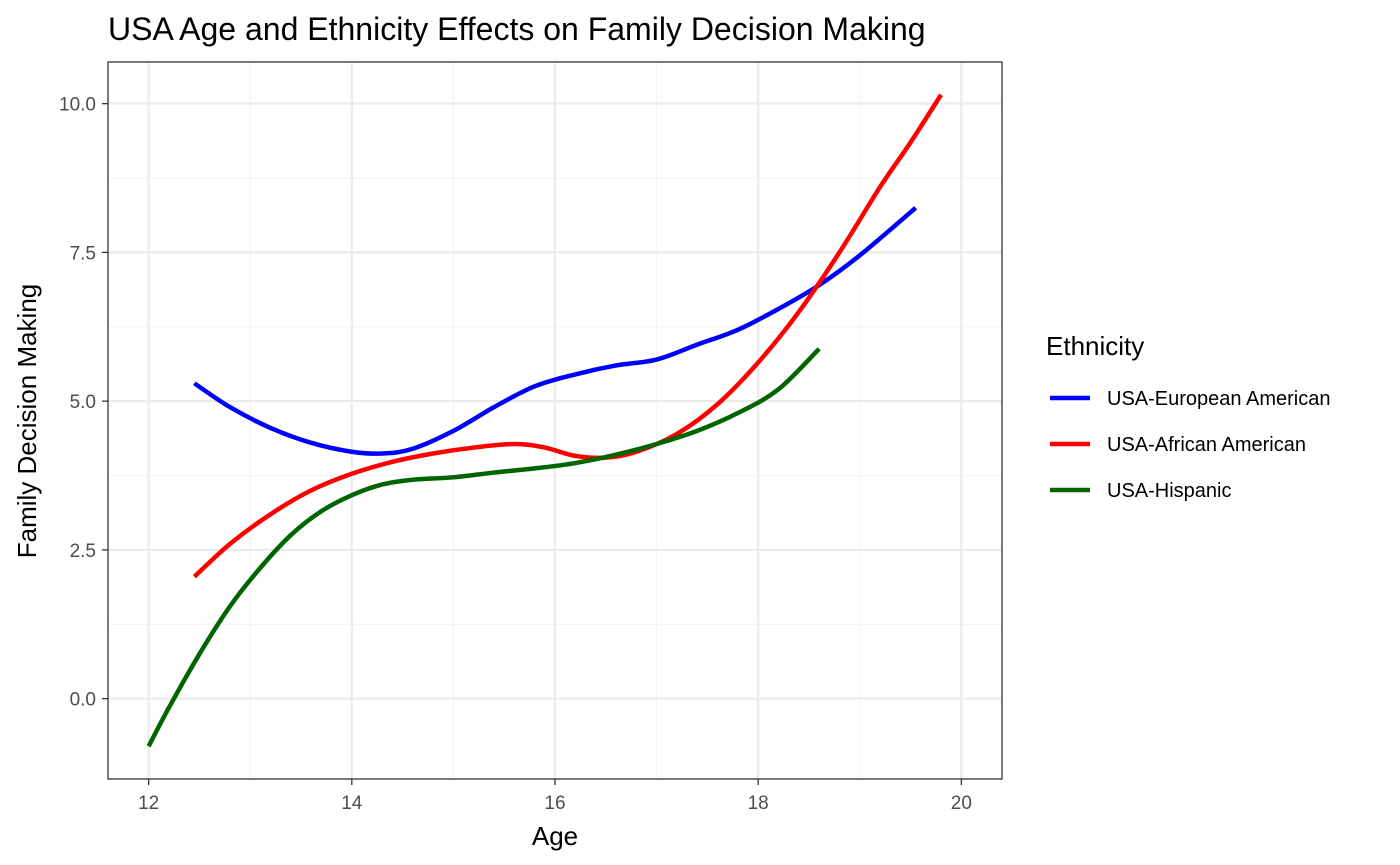  What do you see at coordinates (554, 803) in the screenshot?
I see `x-tick-label: 16` at bounding box center [554, 803].